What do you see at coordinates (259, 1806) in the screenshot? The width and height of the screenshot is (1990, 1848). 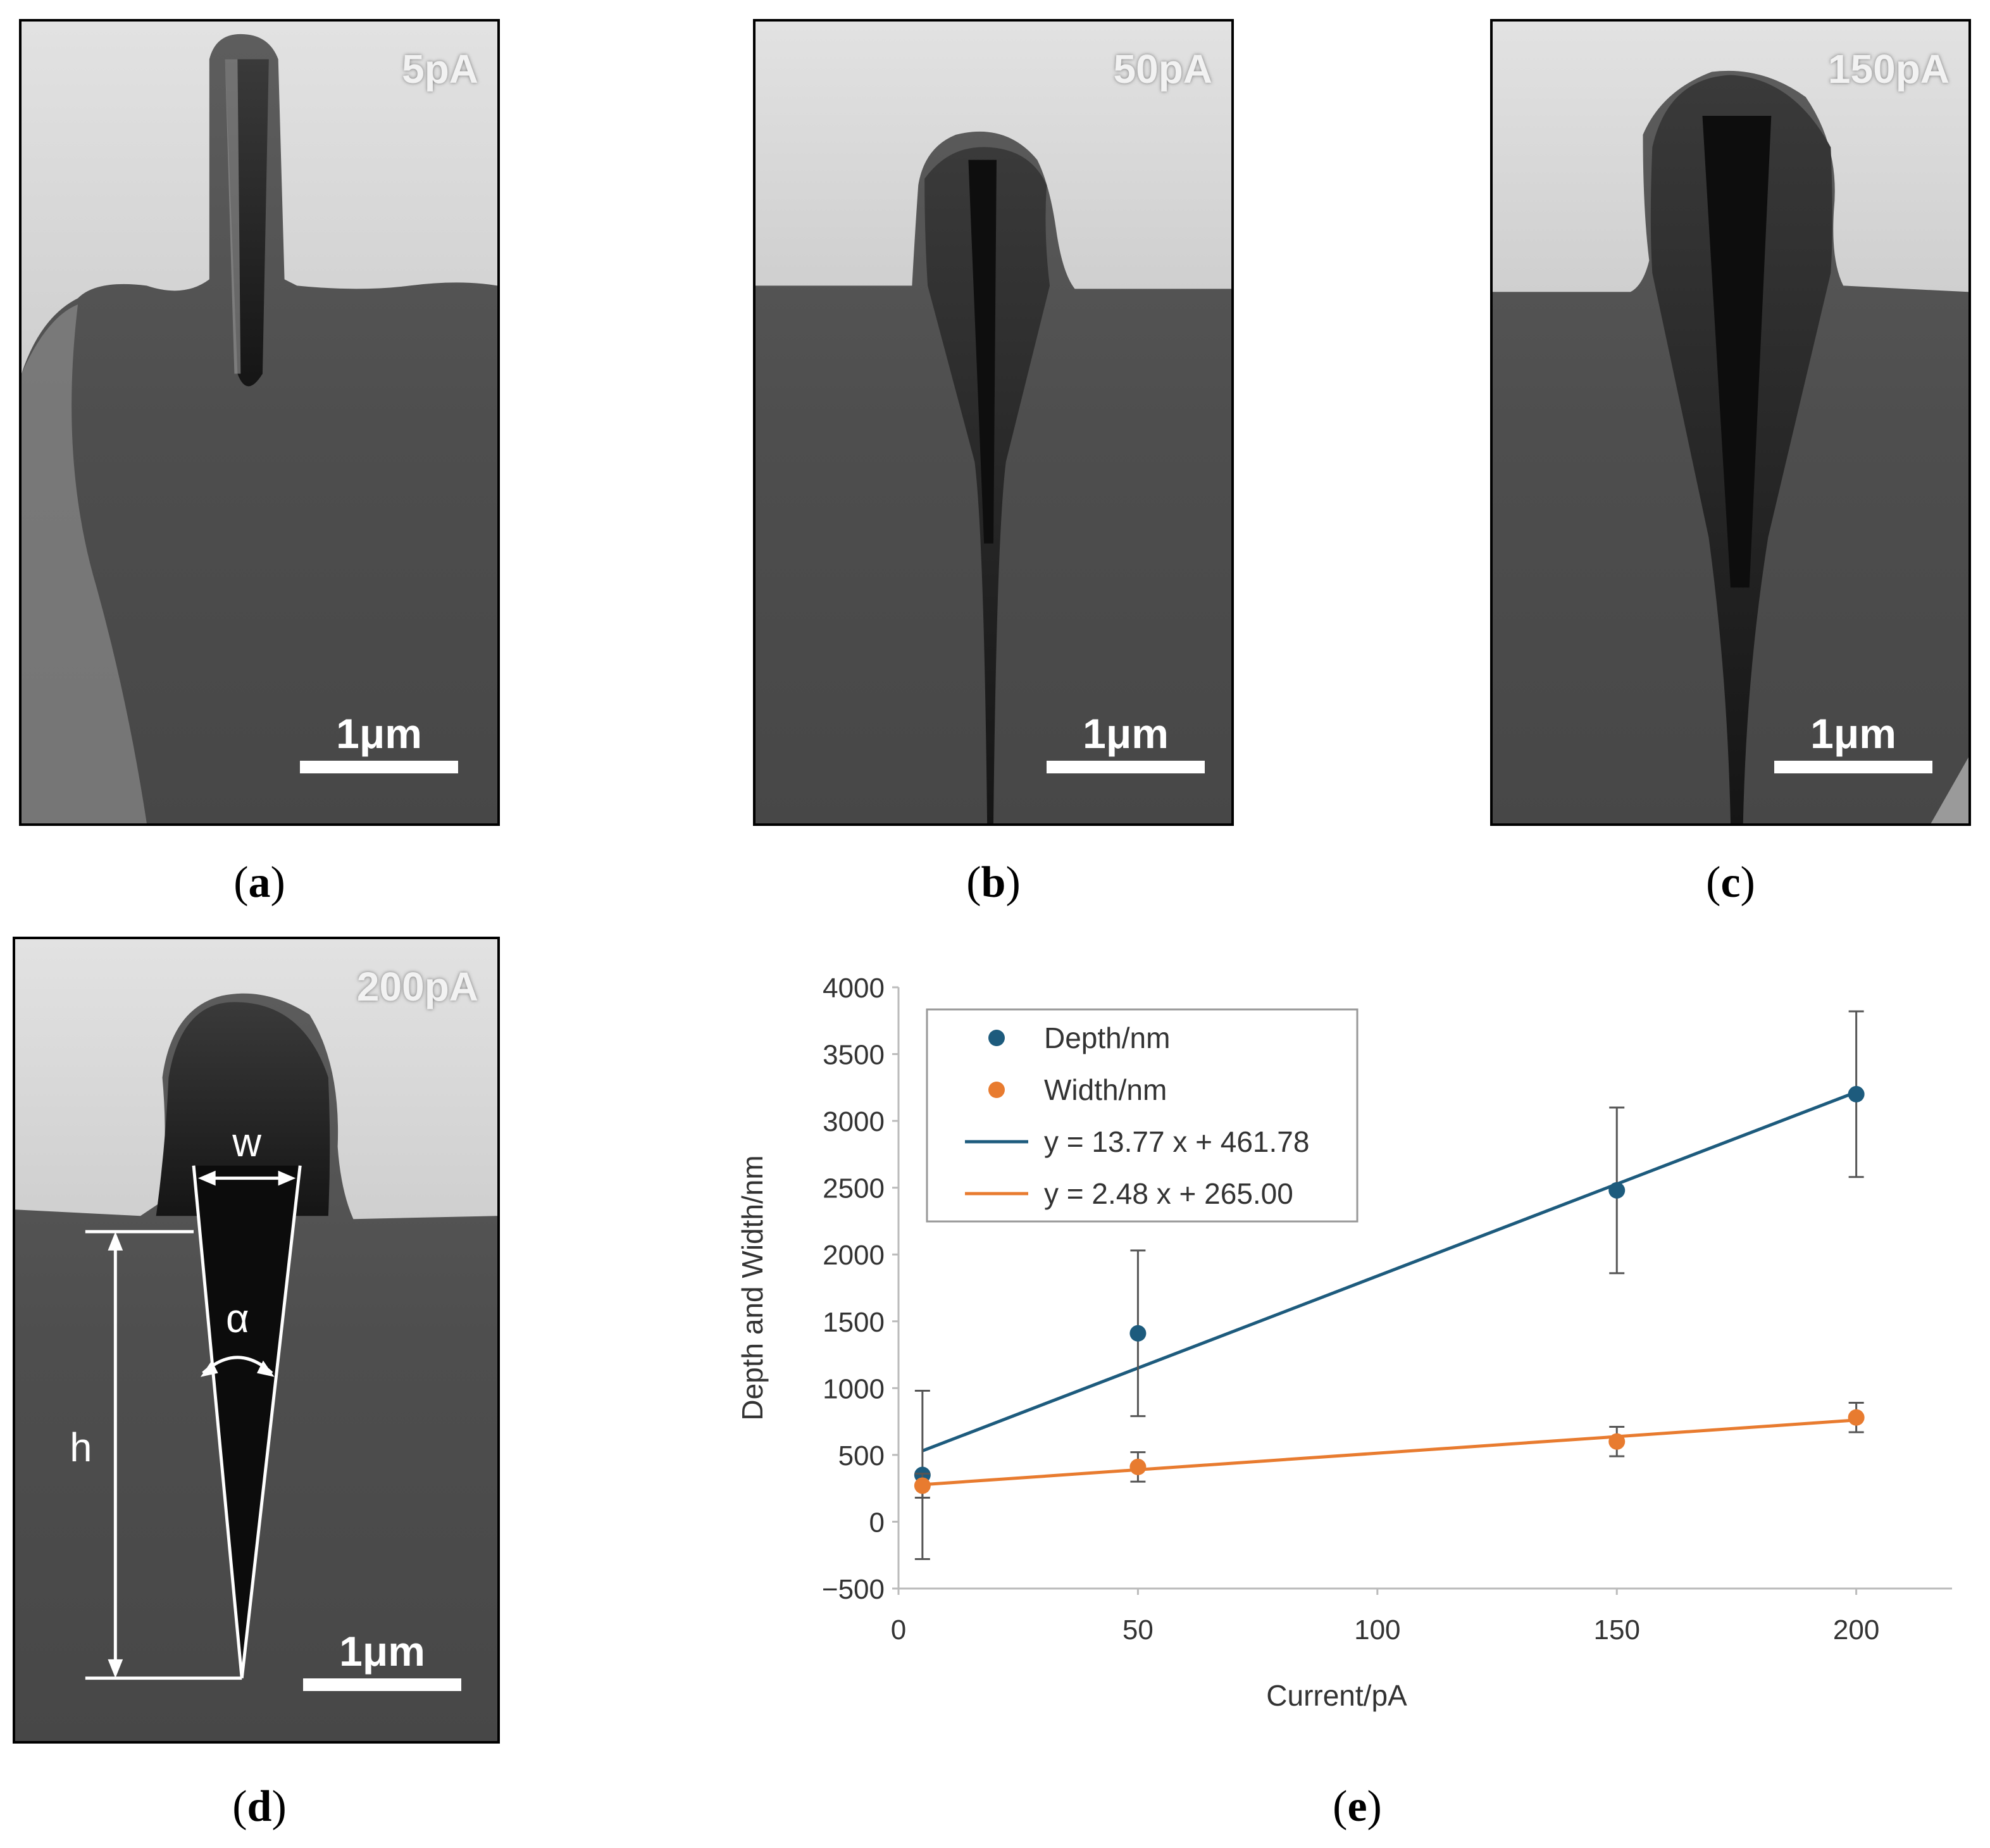 I see `caption-d: (d)` at bounding box center [259, 1806].